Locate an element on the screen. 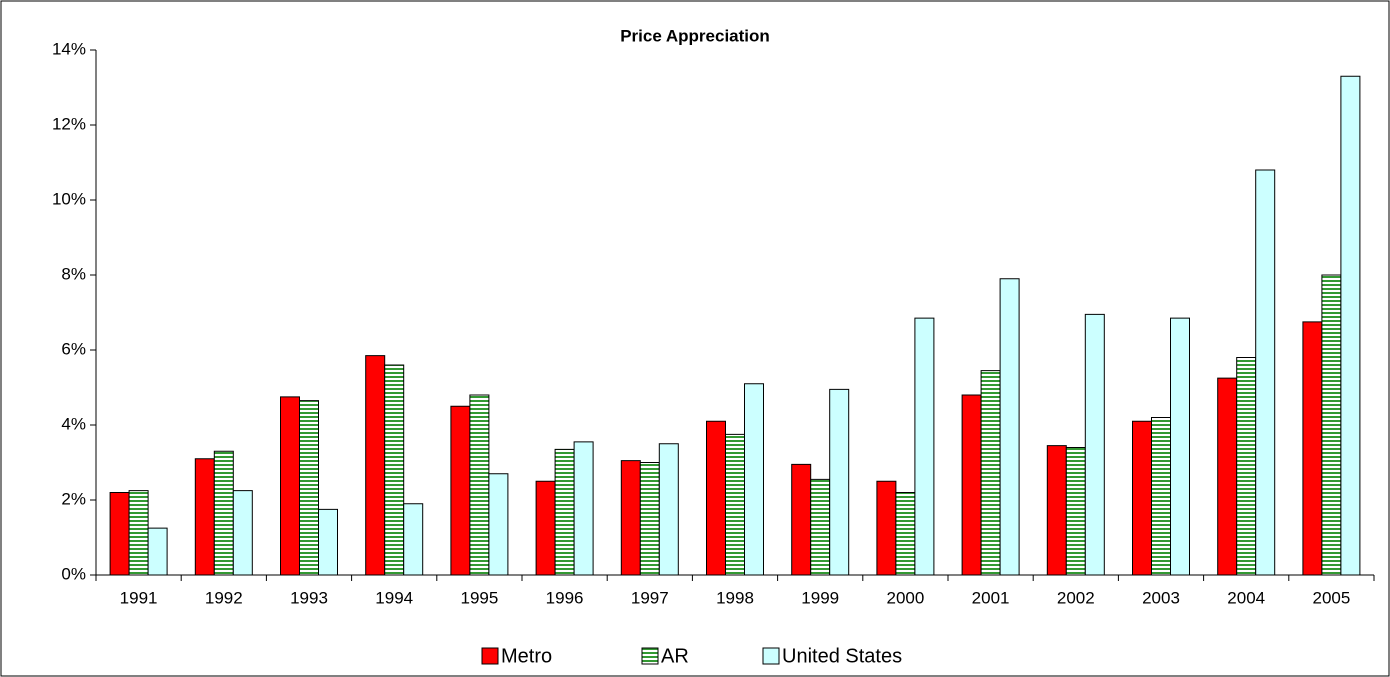 The width and height of the screenshot is (1390, 677). x-tick-label: 1998 is located at coordinates (735, 597).